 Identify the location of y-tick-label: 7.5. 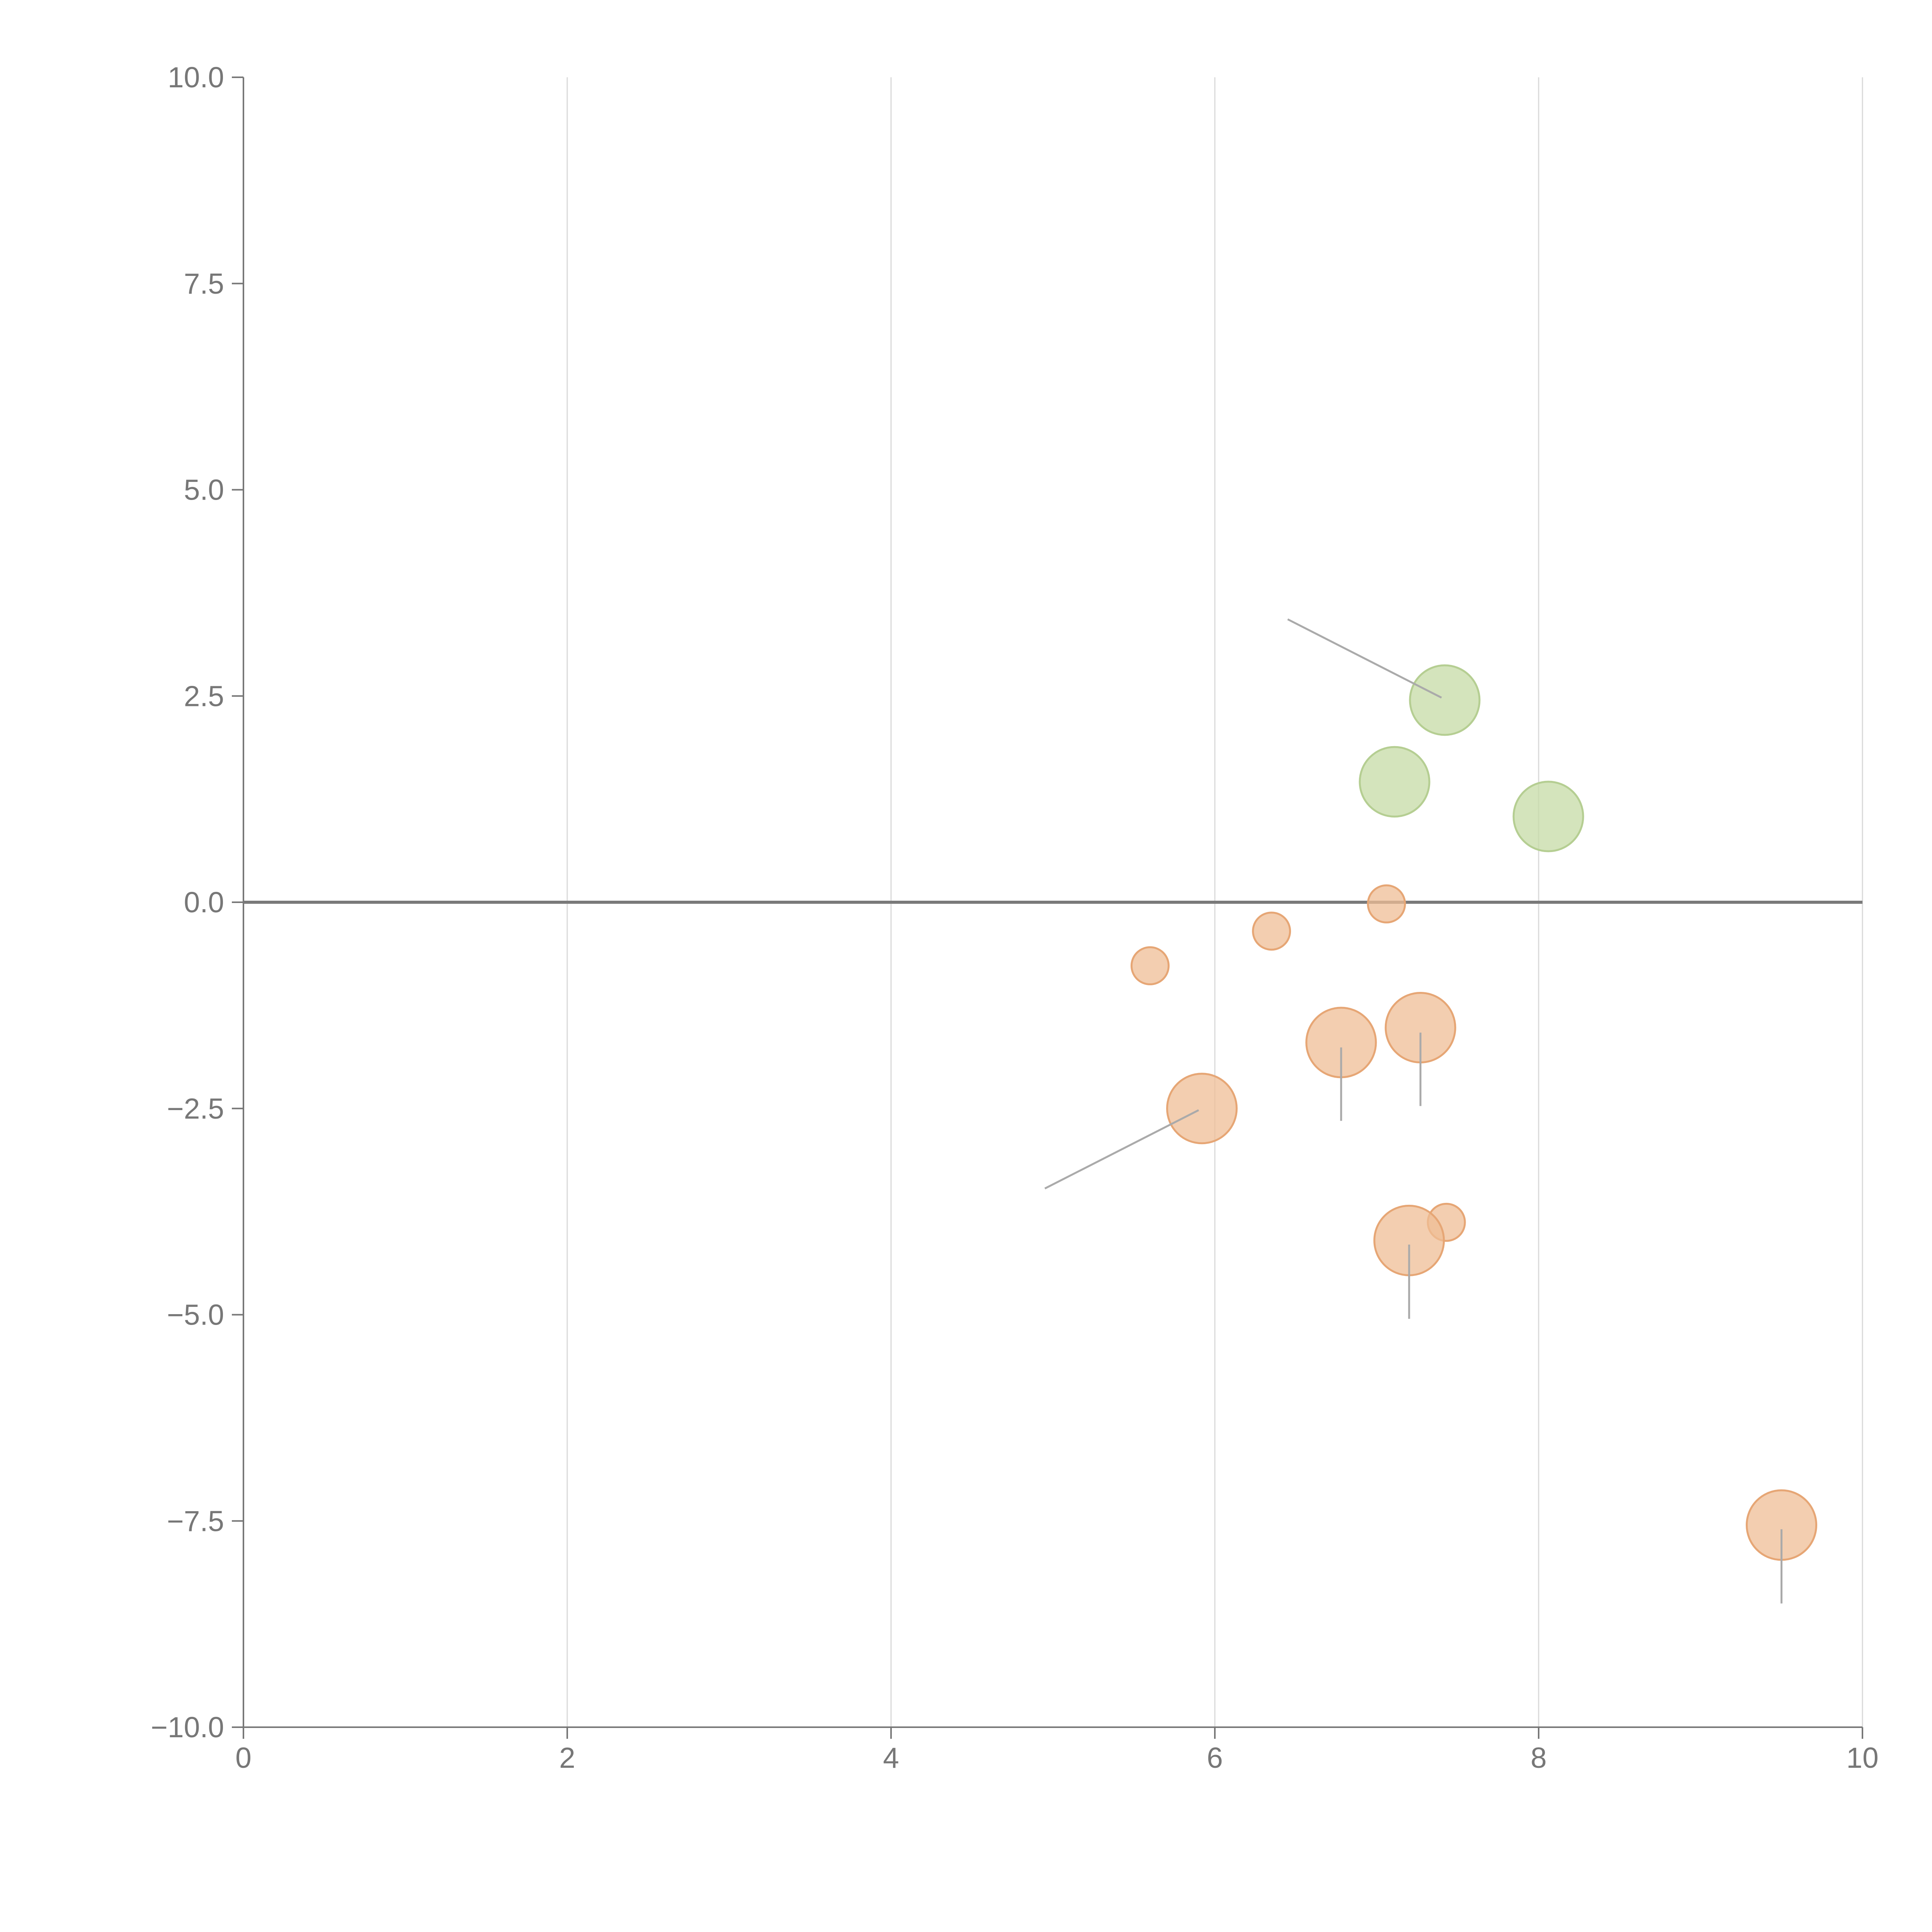
(204, 284).